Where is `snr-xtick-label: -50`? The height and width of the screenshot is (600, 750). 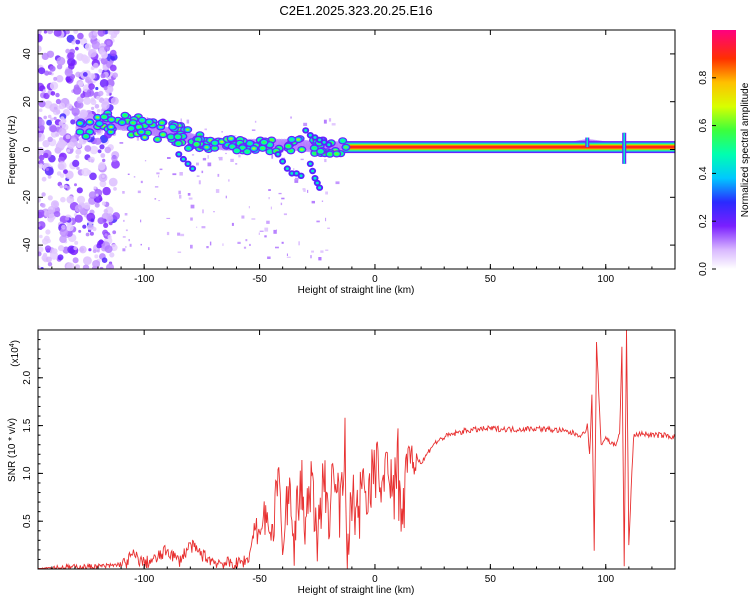
snr-xtick-label: -50 is located at coordinates (259, 579).